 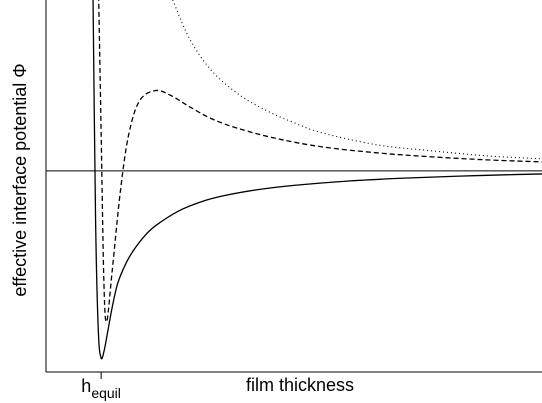 What do you see at coordinates (300, 385) in the screenshot?
I see `x-axis-label: film thickness` at bounding box center [300, 385].